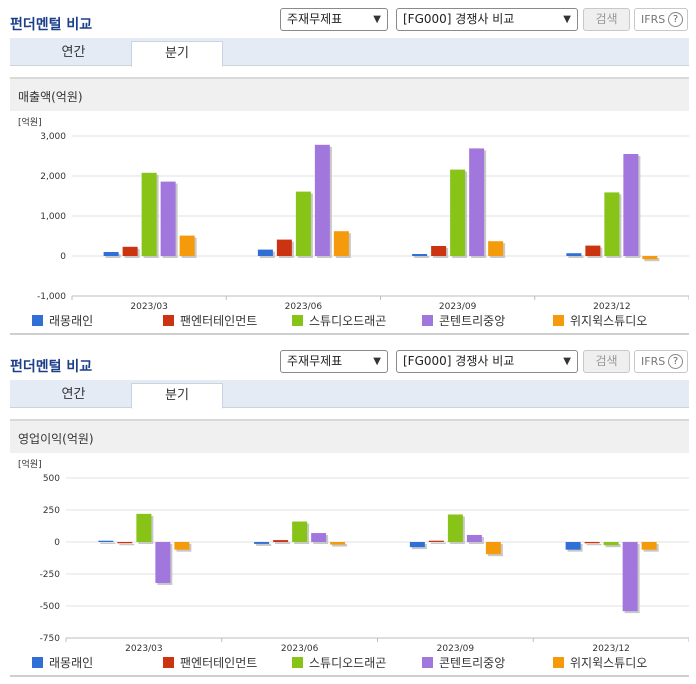 Image resolution: width=696 pixels, height=684 pixels. I want to click on y-tick-label: 250, so click(51, 511).